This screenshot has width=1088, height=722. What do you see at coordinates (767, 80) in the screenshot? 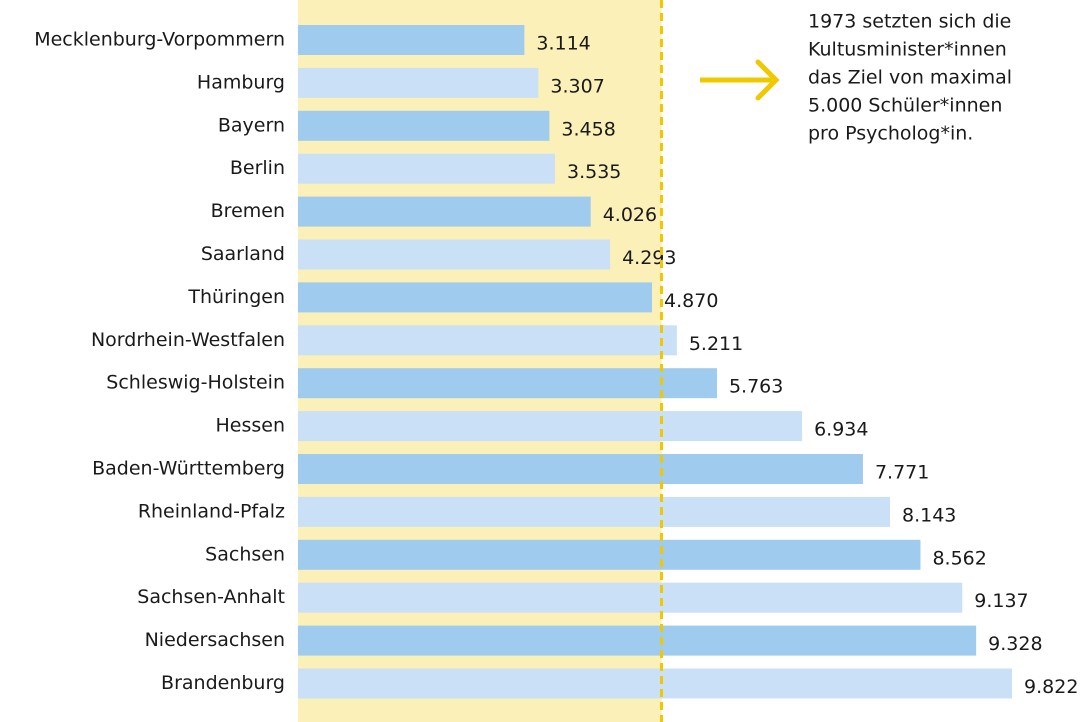
I see `arrow-head` at bounding box center [767, 80].